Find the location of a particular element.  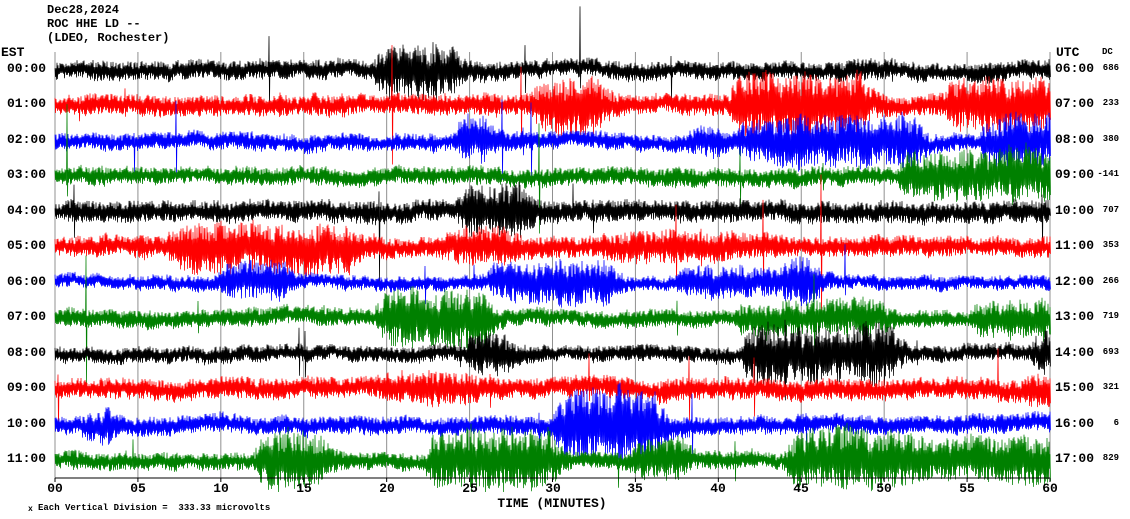

x-tick-label: 60 is located at coordinates (1050, 488).